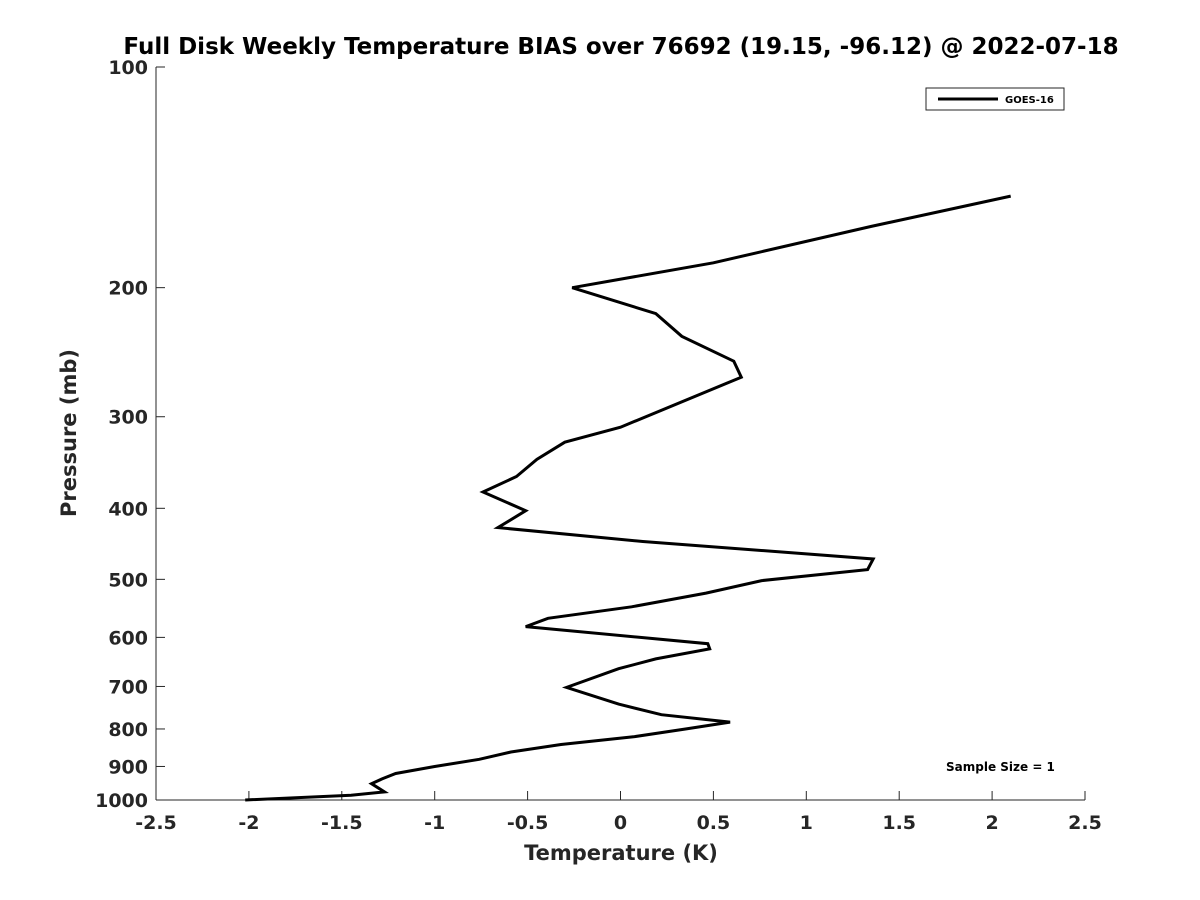 This screenshot has height=900, width=1200. What do you see at coordinates (899, 823) in the screenshot?
I see `x-tick-label: 1.5` at bounding box center [899, 823].